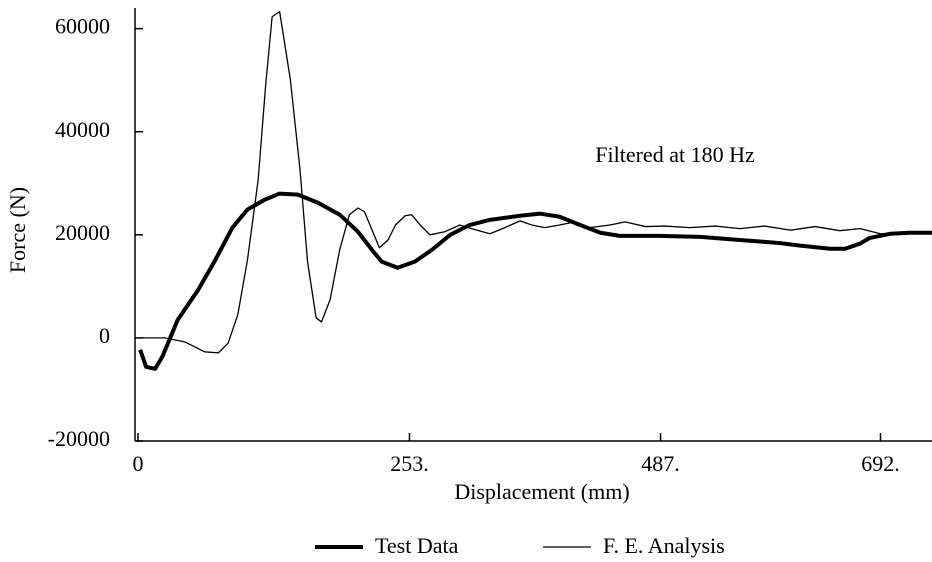 The width and height of the screenshot is (932, 562). Describe the element at coordinates (82, 26) in the screenshot. I see `y-tick-label: 60000` at that location.